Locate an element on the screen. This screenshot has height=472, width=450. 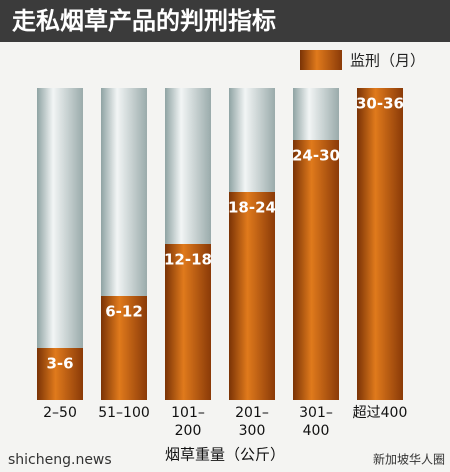
data-label: 6-12 is located at coordinates (124, 312).